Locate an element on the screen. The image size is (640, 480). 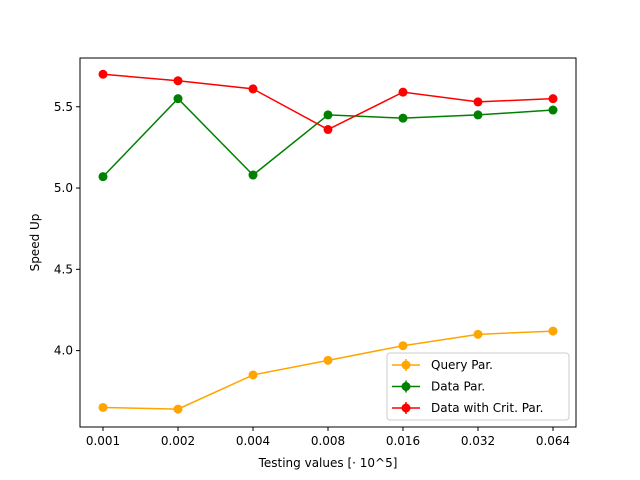
y-axis-label: Speed Up is located at coordinates (35, 243).